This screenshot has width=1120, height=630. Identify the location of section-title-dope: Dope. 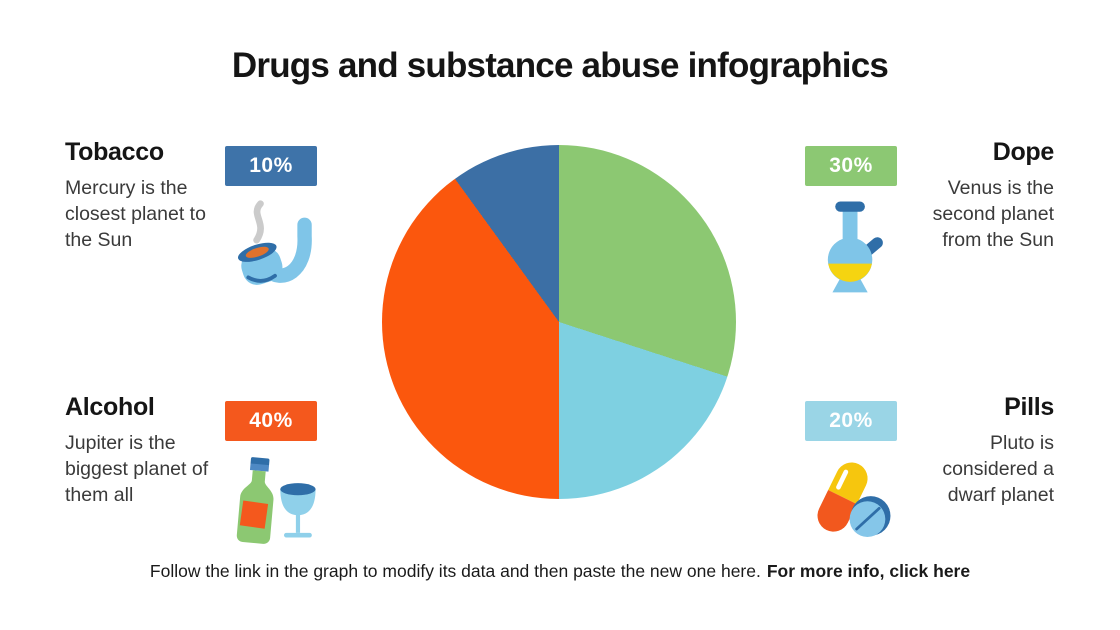
(1023, 152).